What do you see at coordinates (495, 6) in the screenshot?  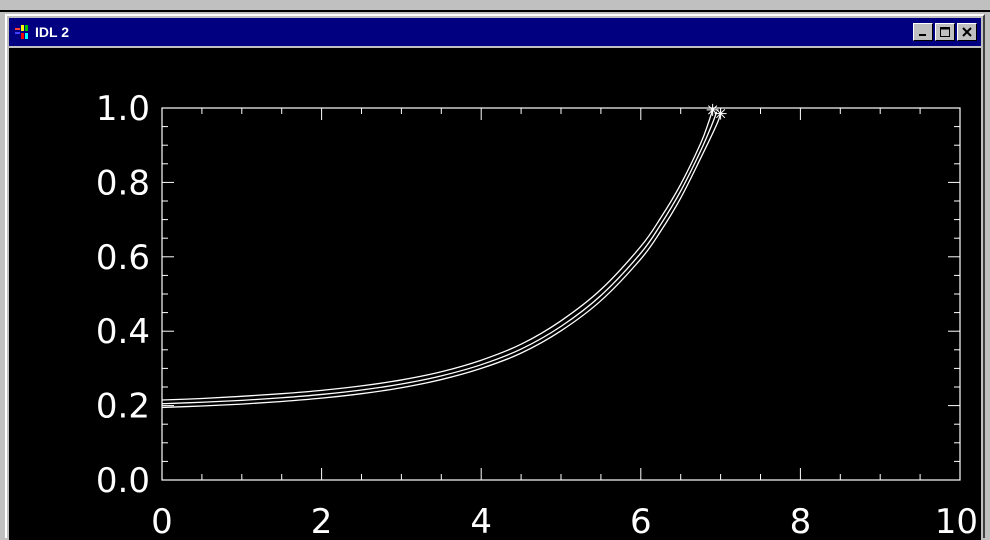 I see `top-window-edge` at bounding box center [495, 6].